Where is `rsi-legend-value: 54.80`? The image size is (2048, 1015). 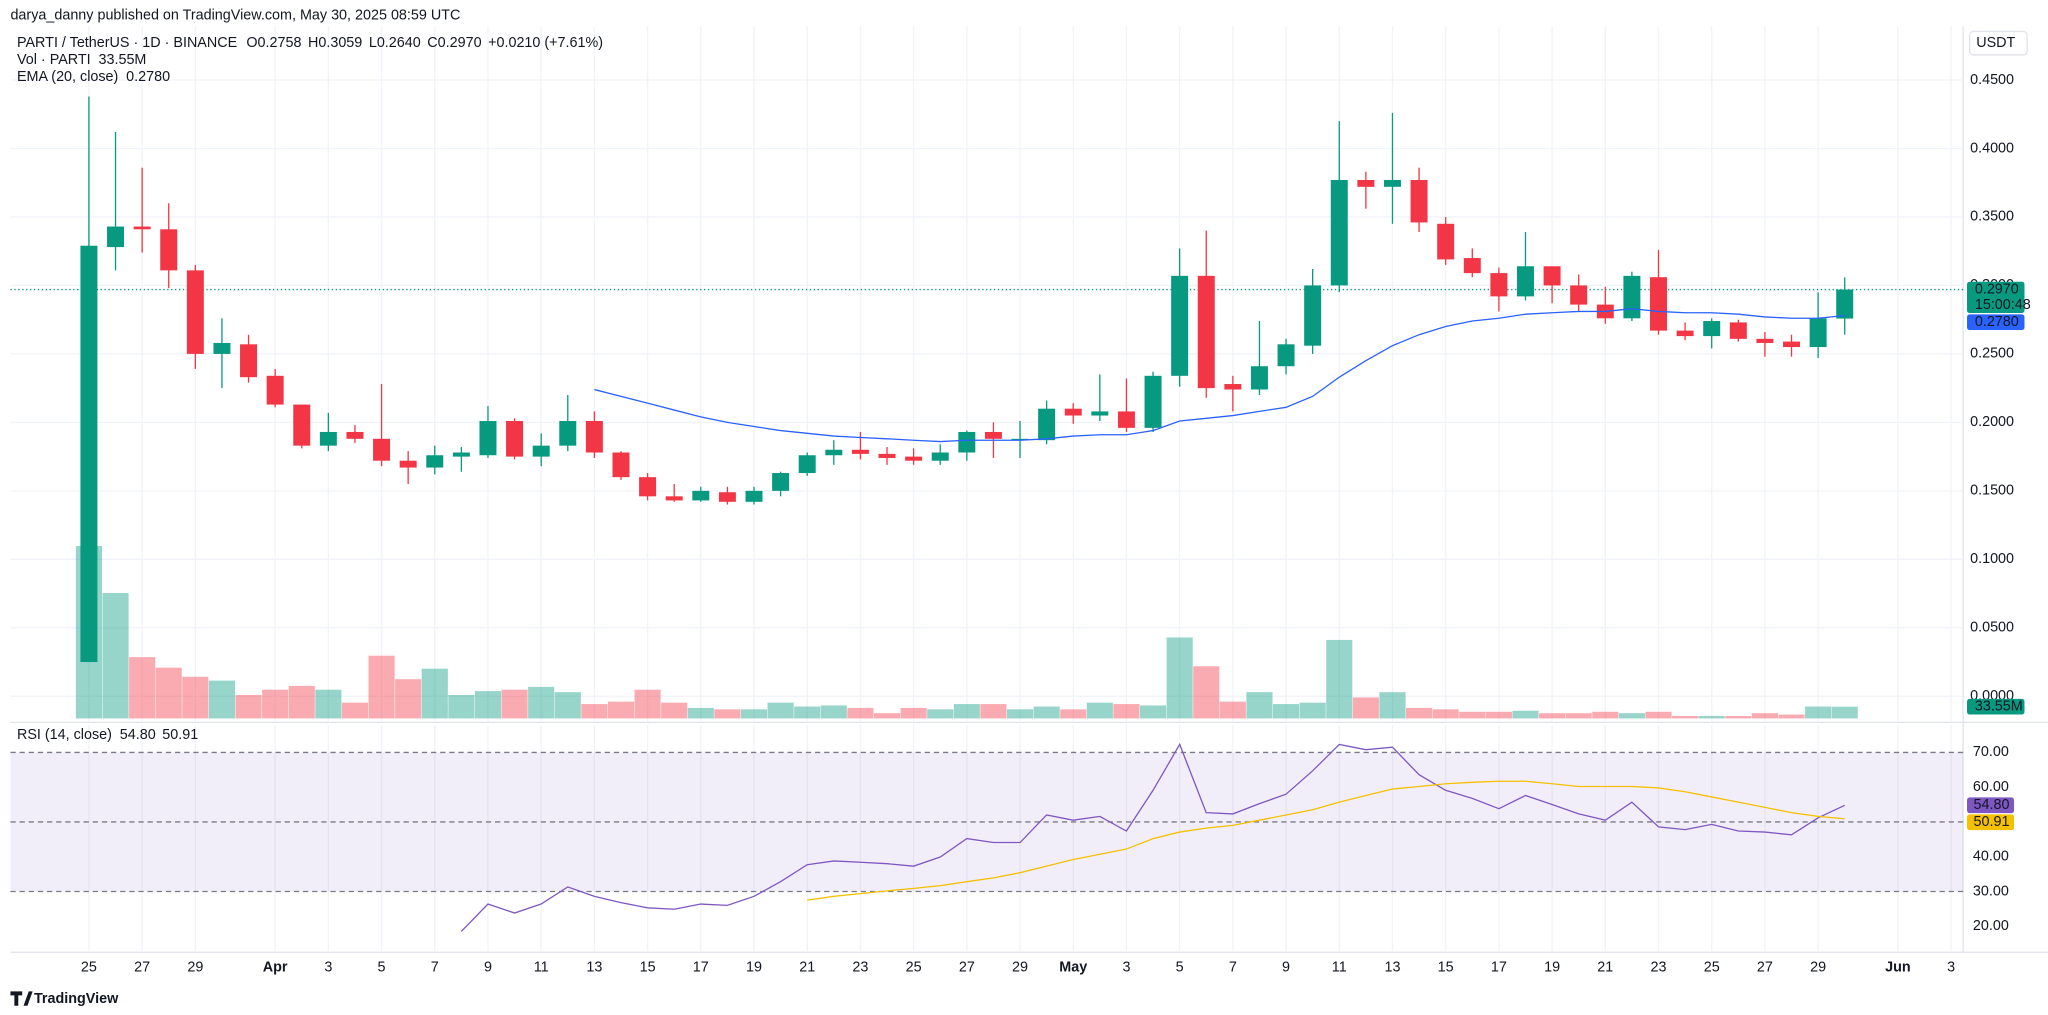 rsi-legend-value: 54.80 is located at coordinates (138, 735).